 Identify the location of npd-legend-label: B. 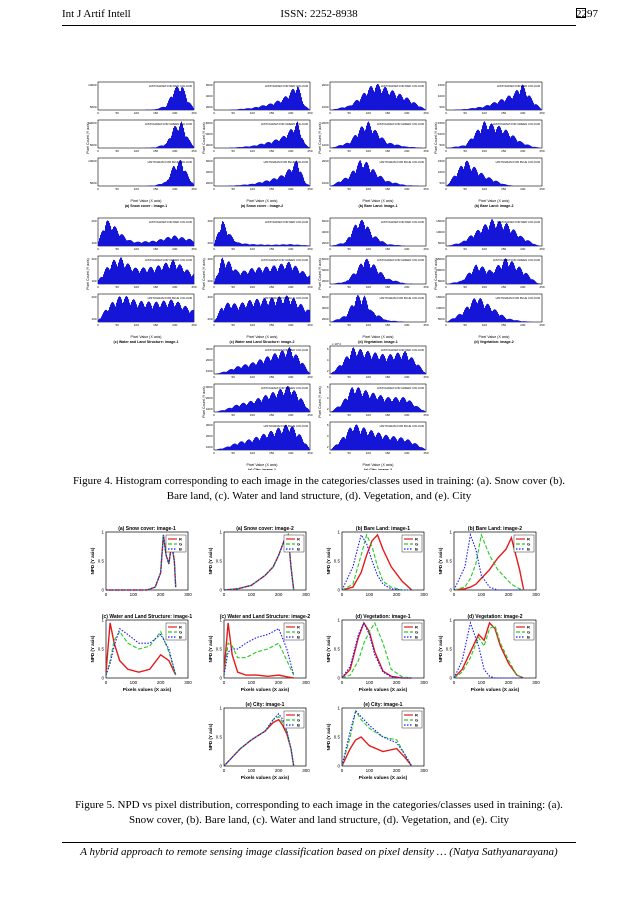
(416, 549).